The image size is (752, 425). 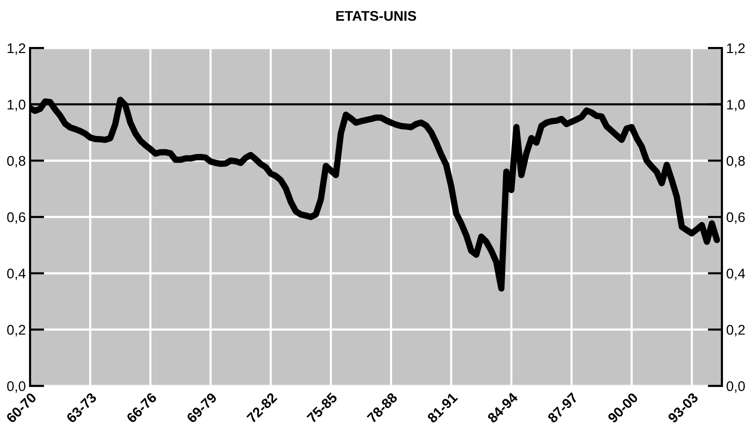 What do you see at coordinates (736, 49) in the screenshot?
I see `y2-tick-label: 1,2` at bounding box center [736, 49].